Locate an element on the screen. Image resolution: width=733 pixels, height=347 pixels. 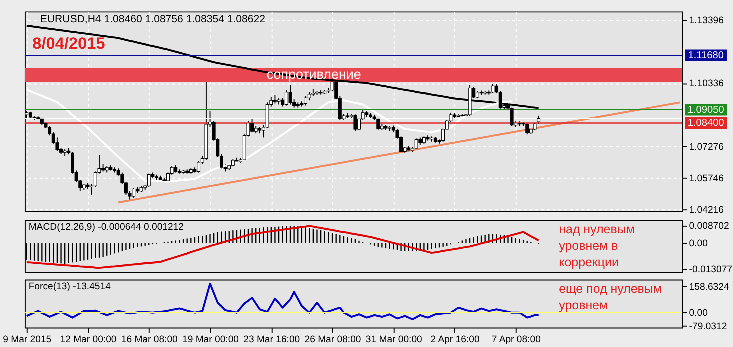
chart-title: EURUSD,H4 1.08460 1.08756 1.08354 1.08622 is located at coordinates (153, 19).